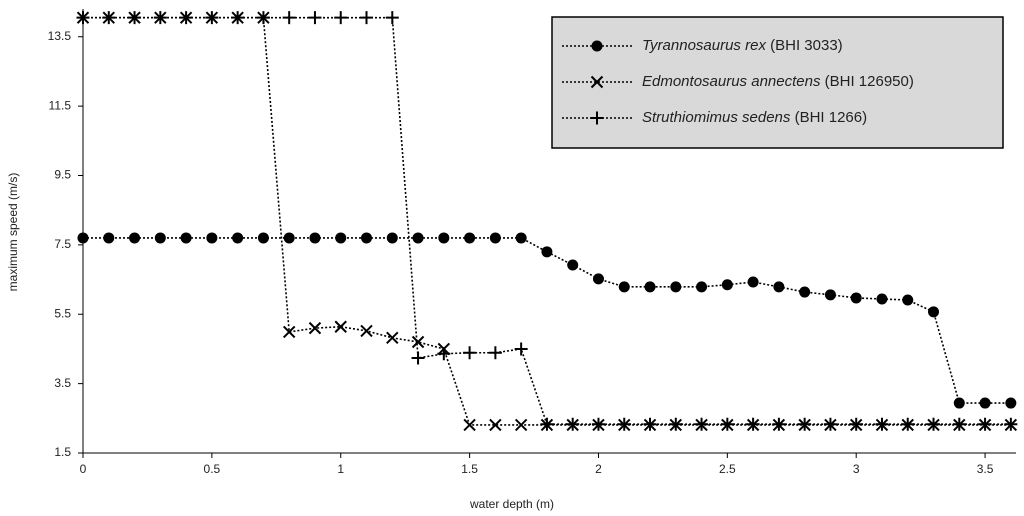  What do you see at coordinates (469, 469) in the screenshot?
I see `x-tick-label: 1.5` at bounding box center [469, 469].